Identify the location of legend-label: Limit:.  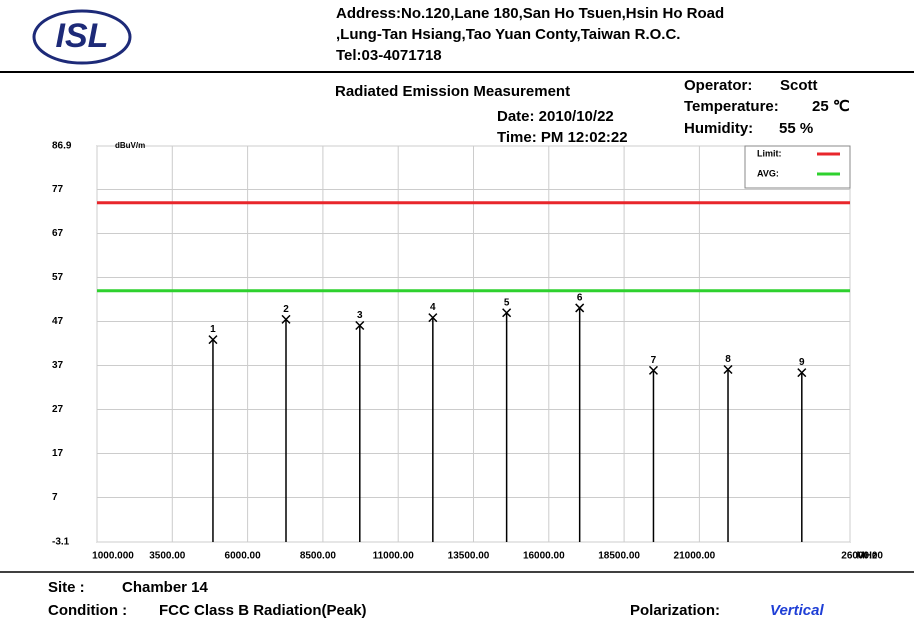
(769, 153).